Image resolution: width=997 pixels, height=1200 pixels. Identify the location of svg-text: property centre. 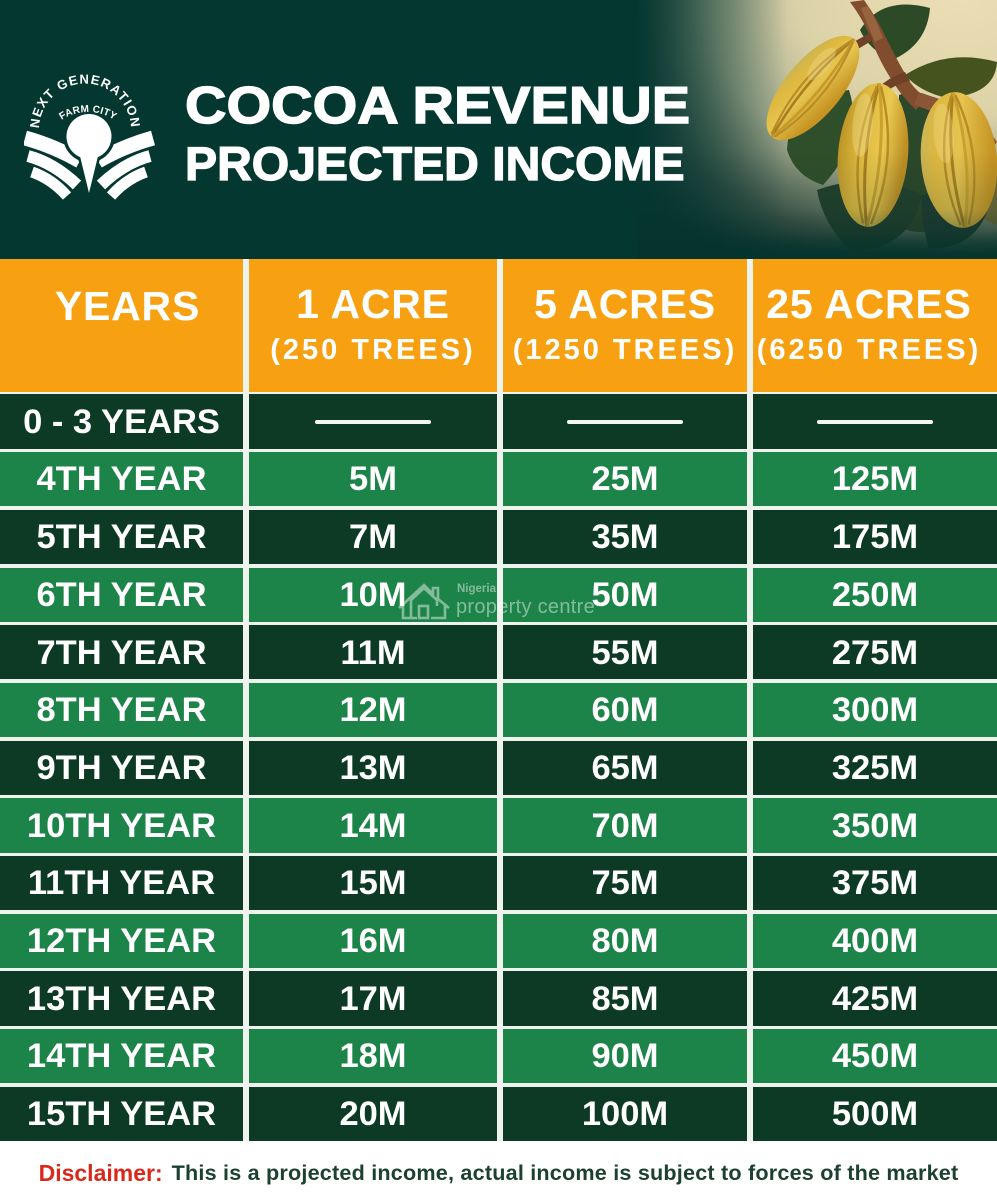
(525, 607).